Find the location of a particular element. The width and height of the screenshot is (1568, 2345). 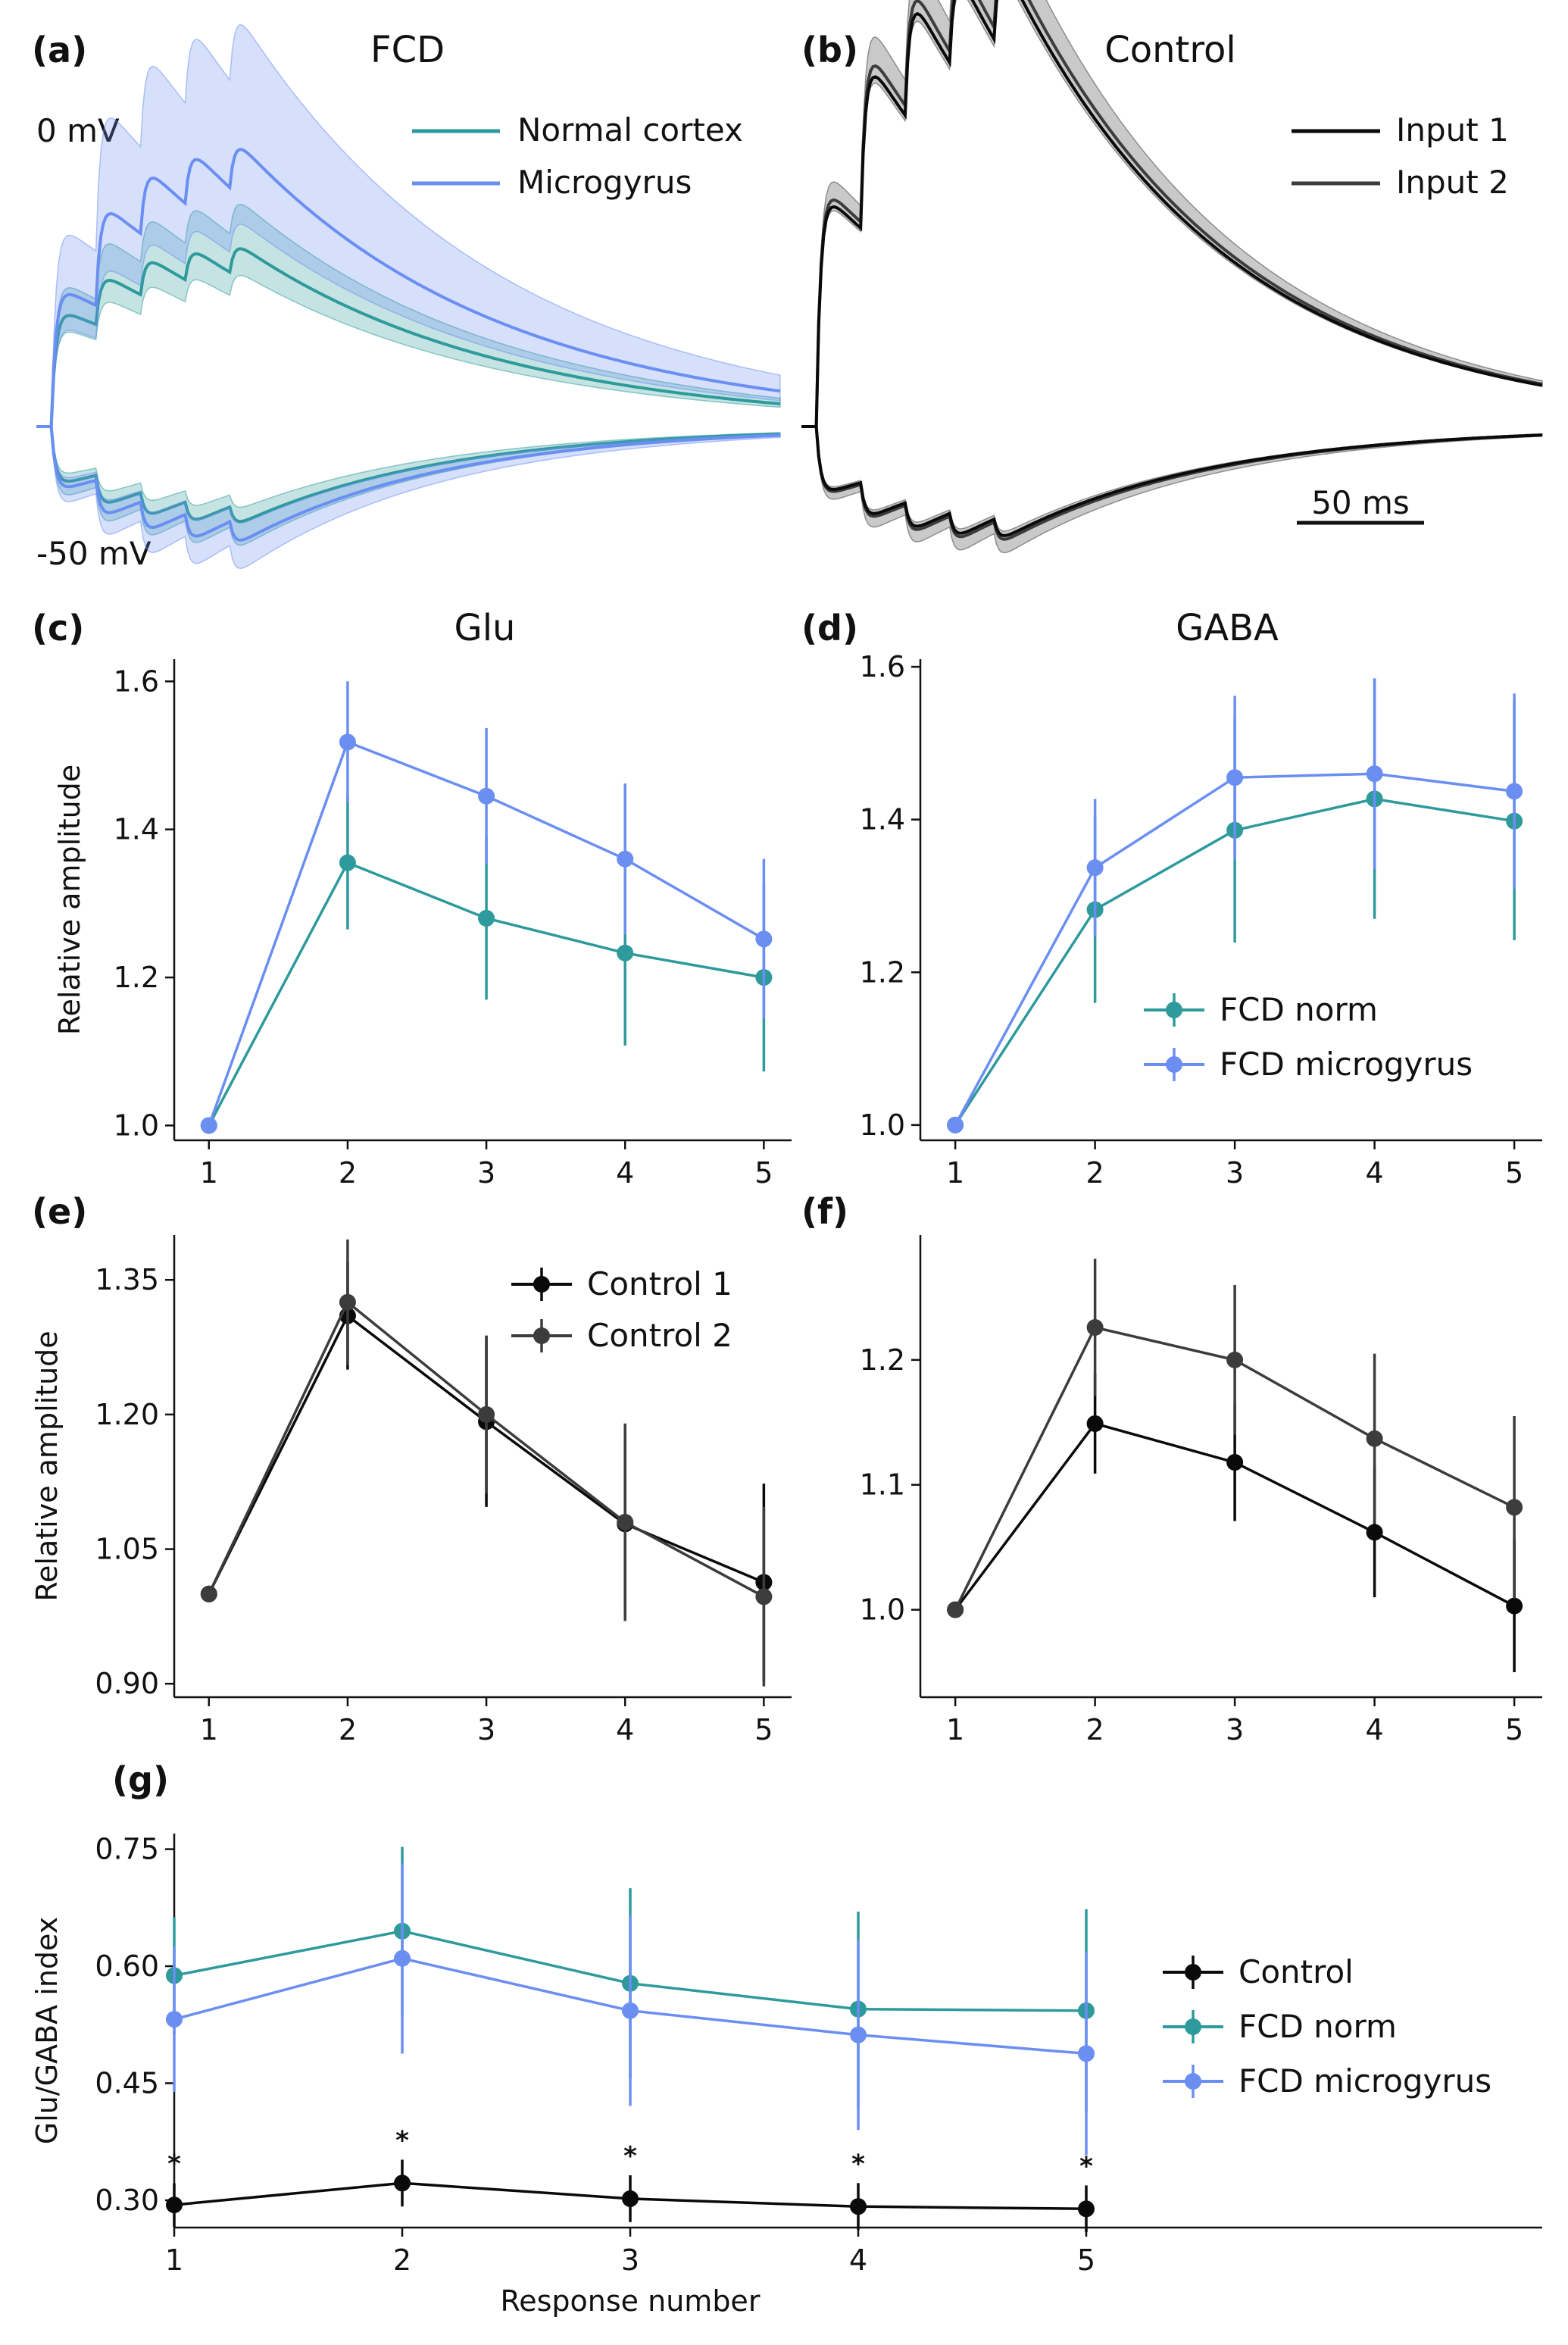

g-ytick-label: 0.30 is located at coordinates (127, 2200).